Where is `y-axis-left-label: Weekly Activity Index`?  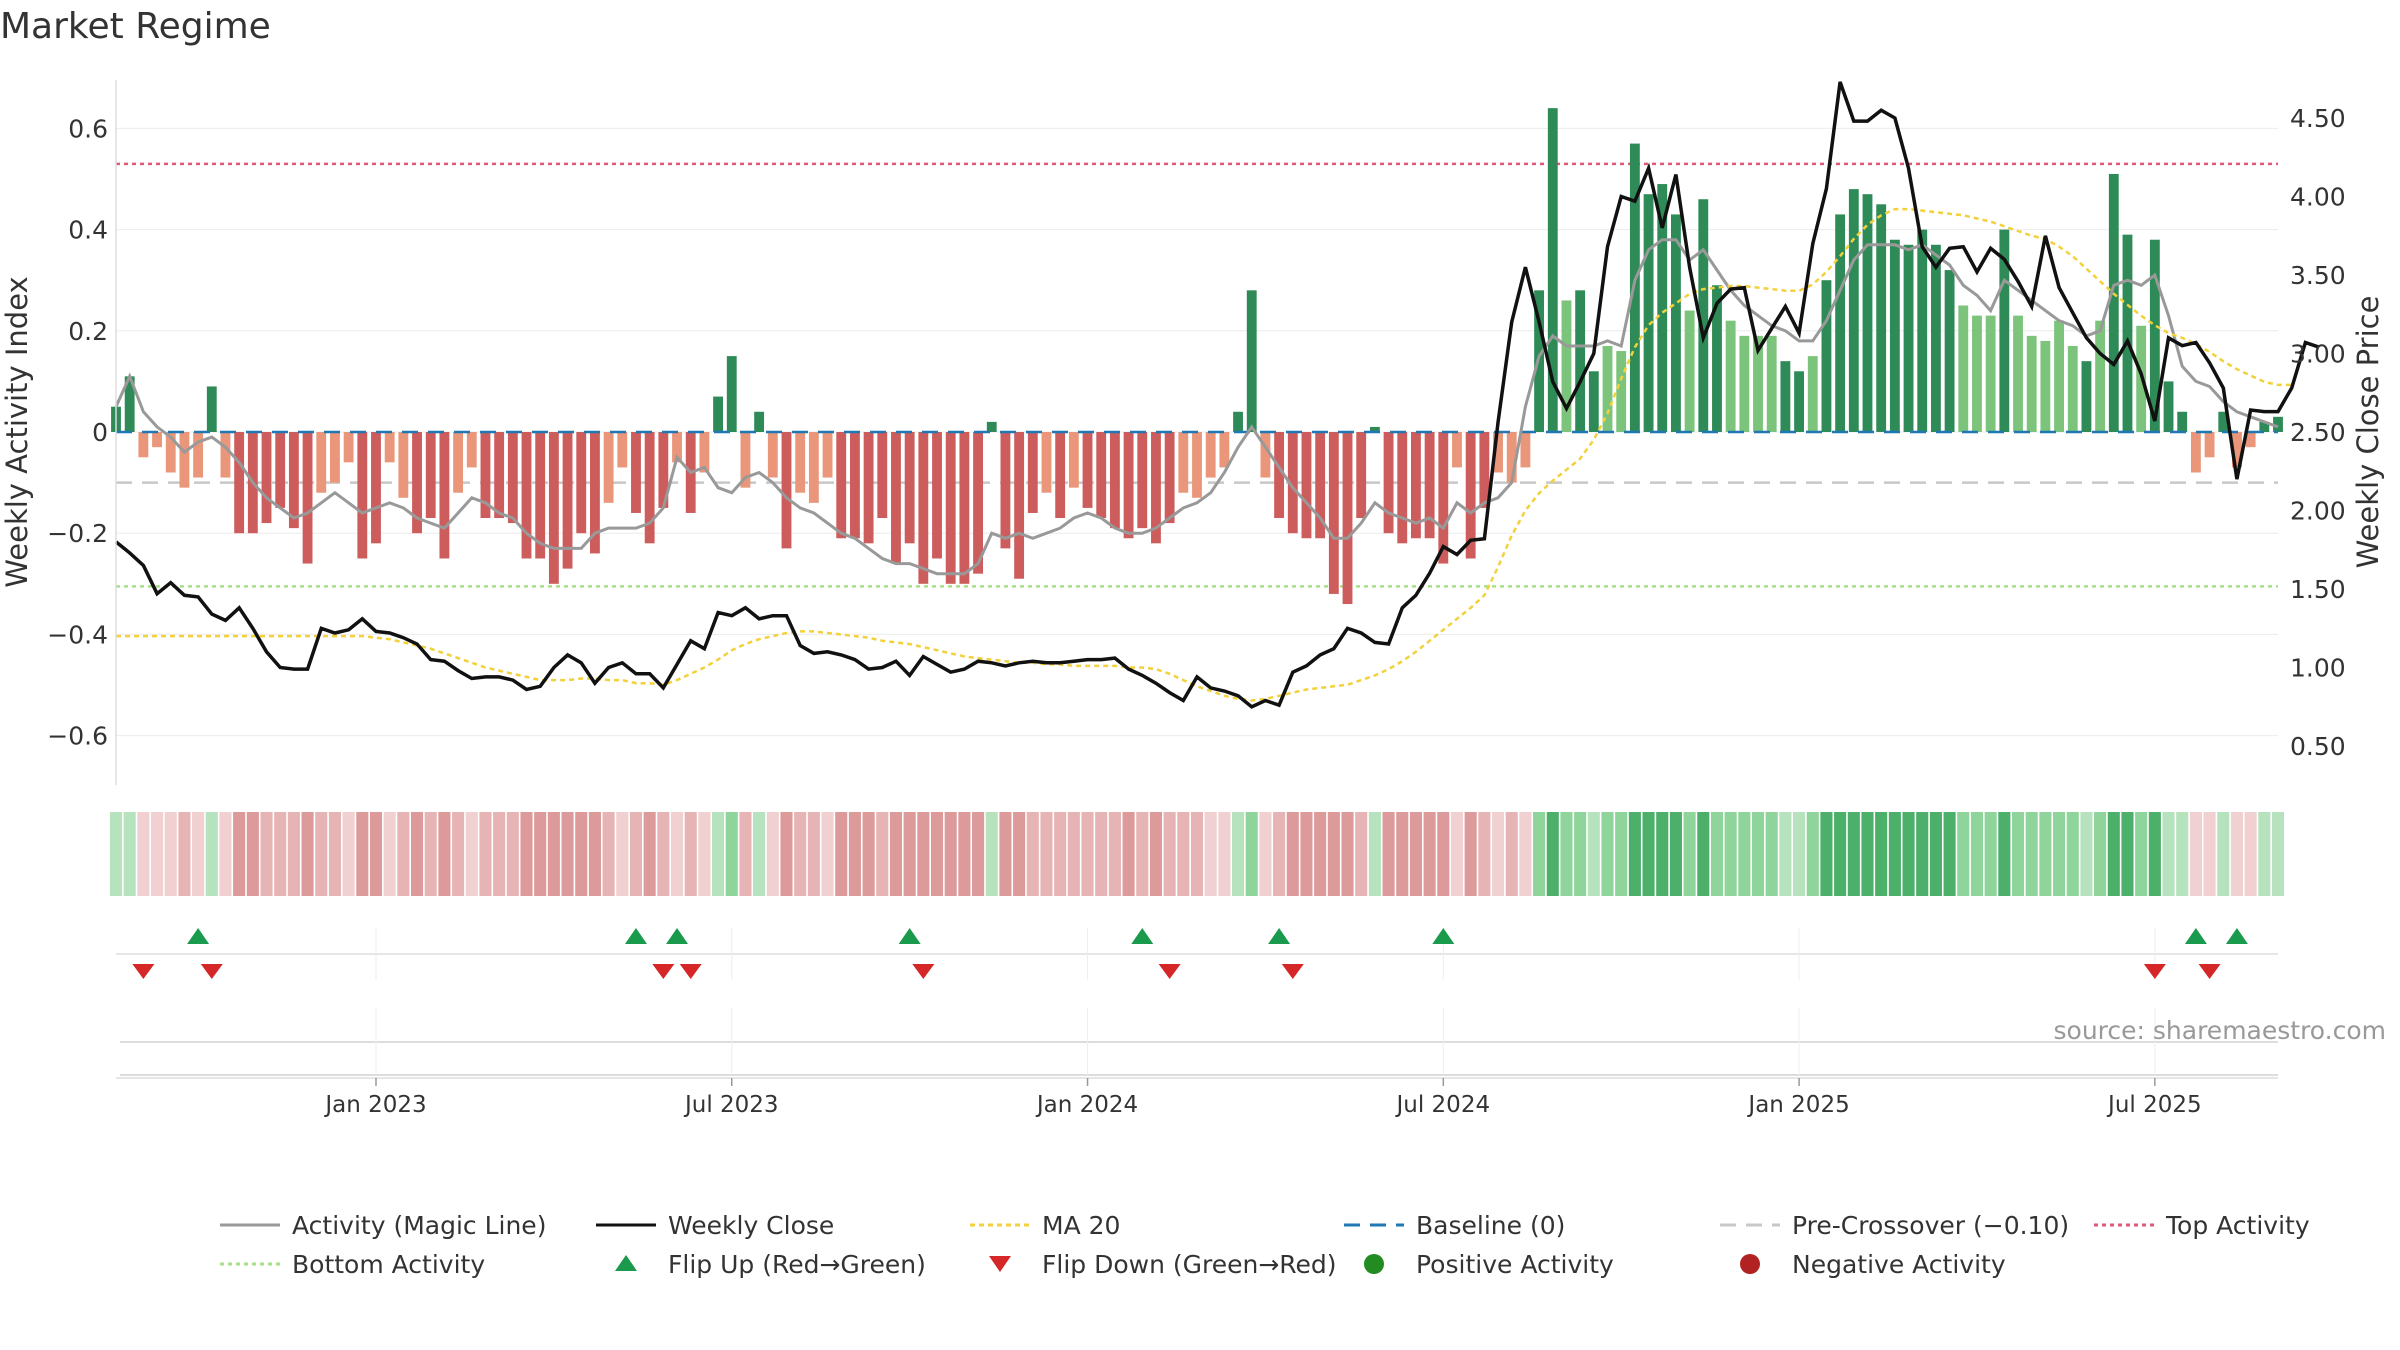
y-axis-left-label: Weekly Activity Index is located at coordinates (17, 431).